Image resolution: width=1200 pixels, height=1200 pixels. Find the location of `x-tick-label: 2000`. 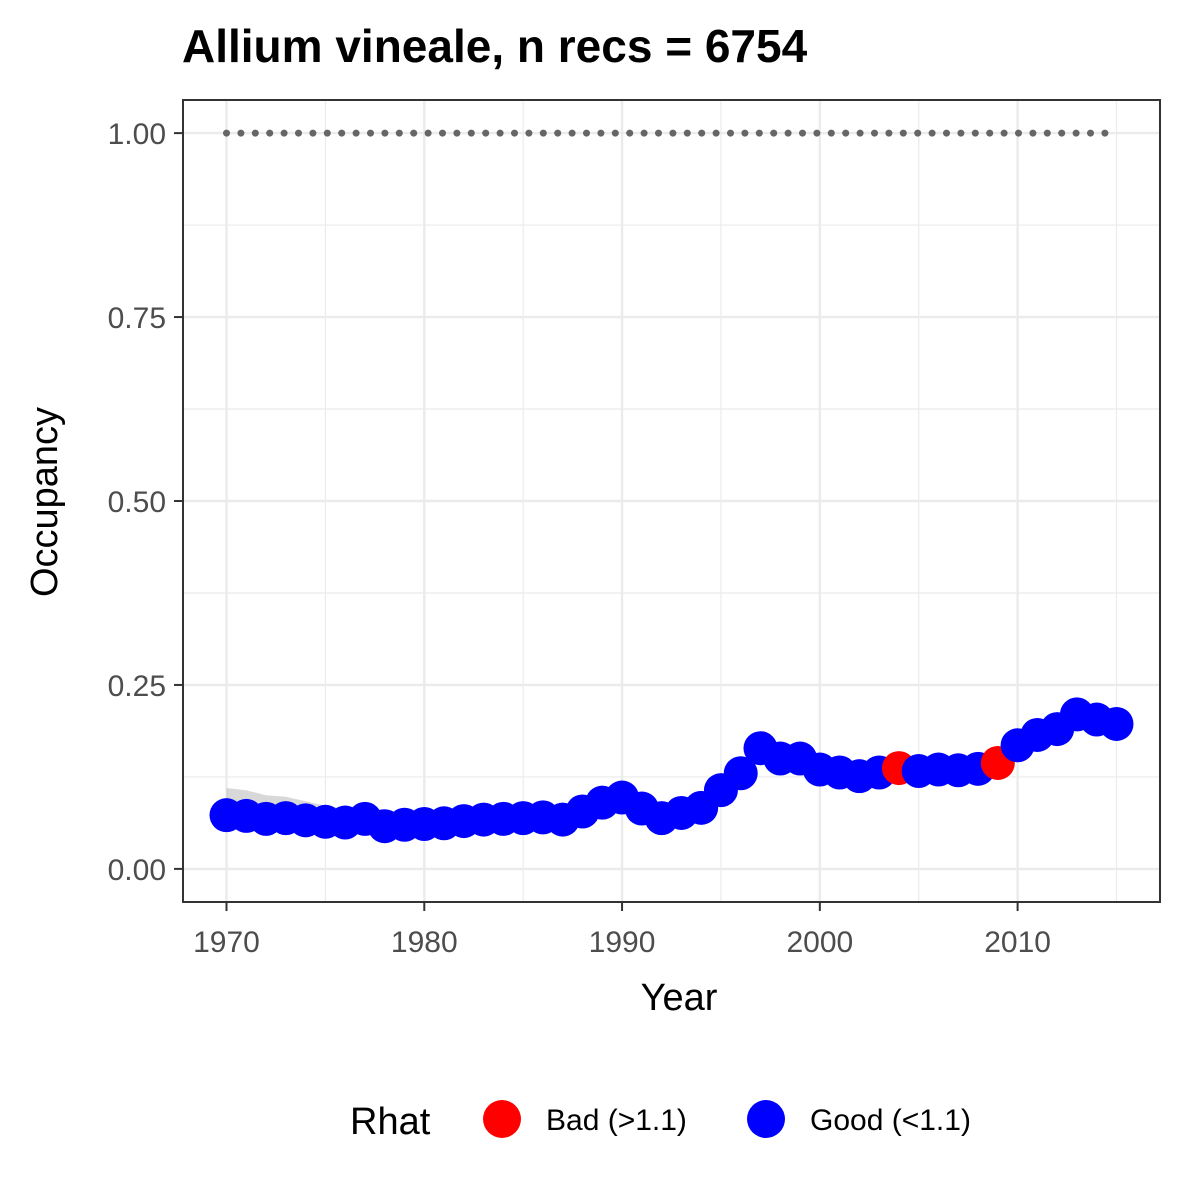

x-tick-label: 2000 is located at coordinates (819, 942).